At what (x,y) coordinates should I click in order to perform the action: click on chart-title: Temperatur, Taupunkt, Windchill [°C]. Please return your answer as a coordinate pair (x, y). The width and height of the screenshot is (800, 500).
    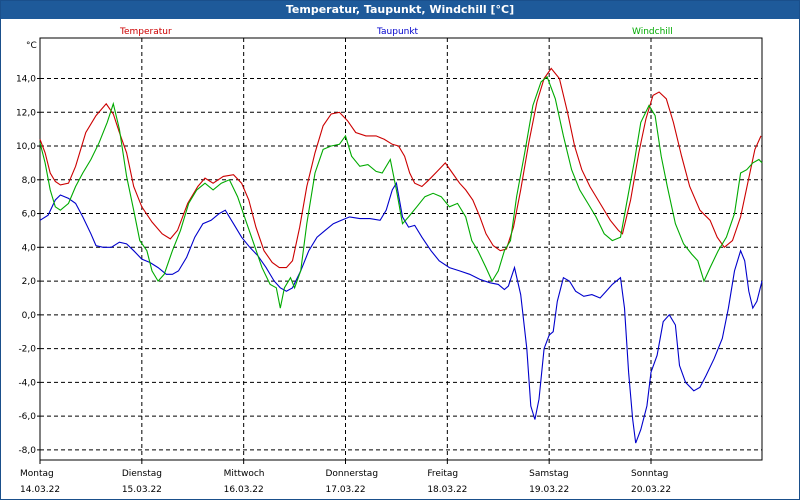
    Looking at the image, I should click on (400, 10).